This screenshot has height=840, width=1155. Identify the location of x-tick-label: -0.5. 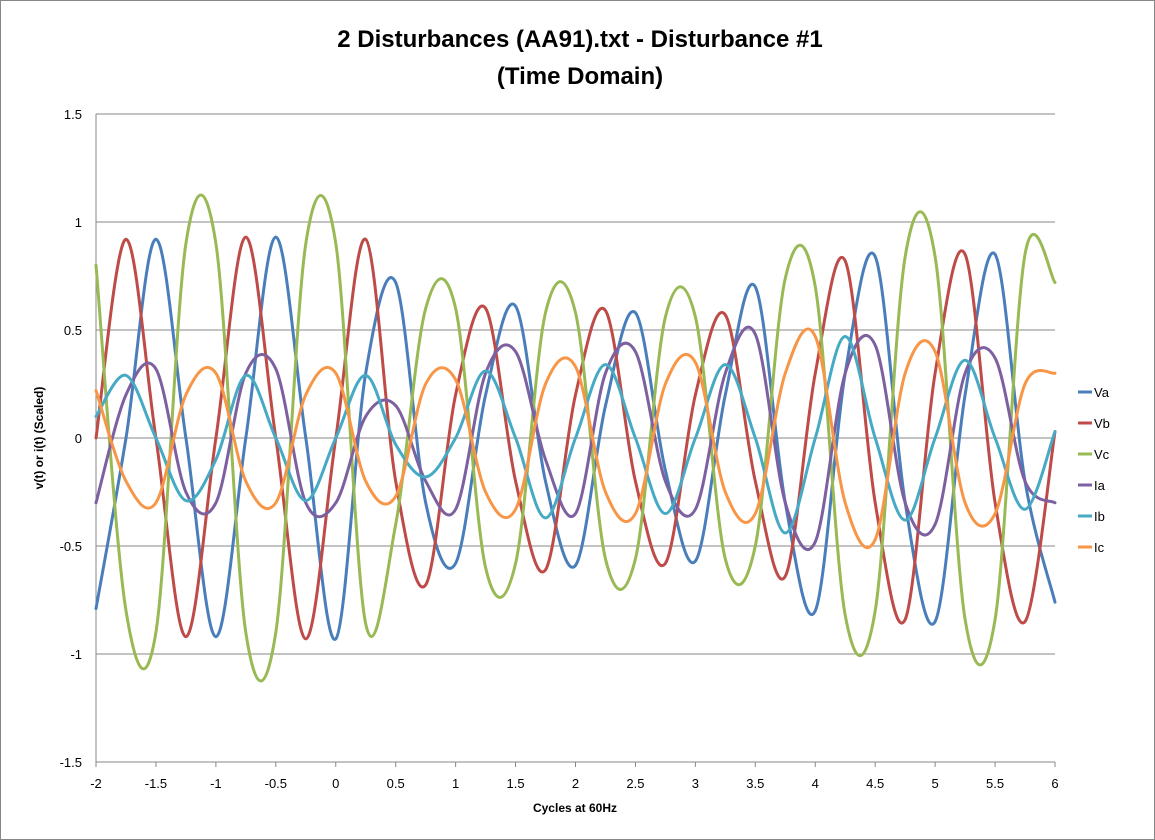
(276, 783).